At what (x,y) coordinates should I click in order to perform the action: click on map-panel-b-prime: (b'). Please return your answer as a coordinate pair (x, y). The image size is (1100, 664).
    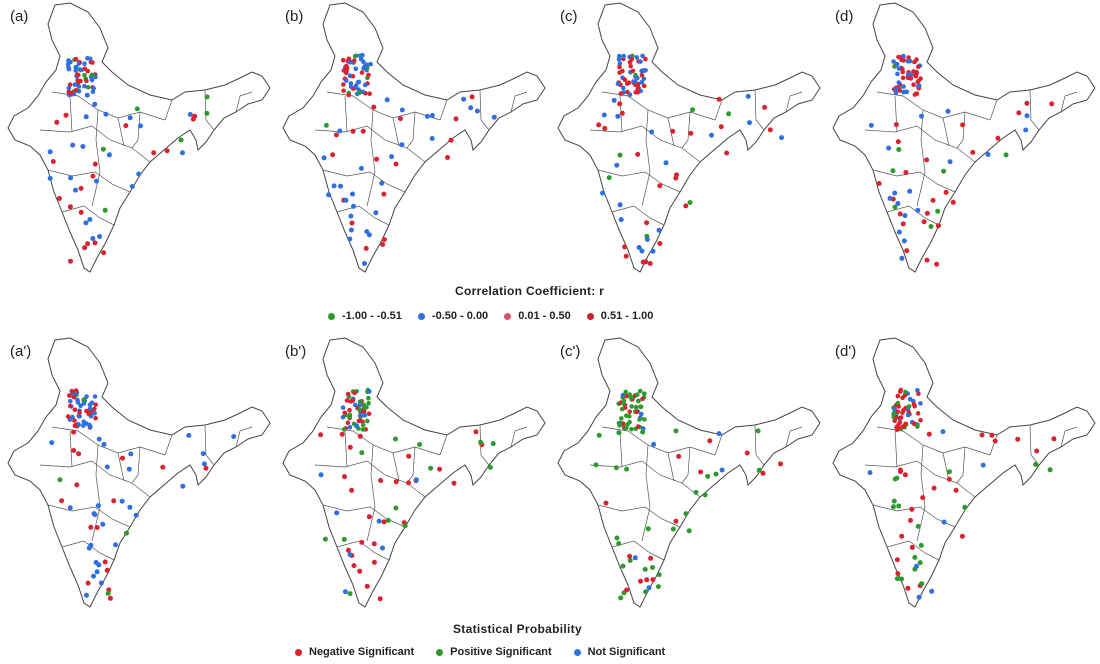
    Looking at the image, I should click on (412, 485).